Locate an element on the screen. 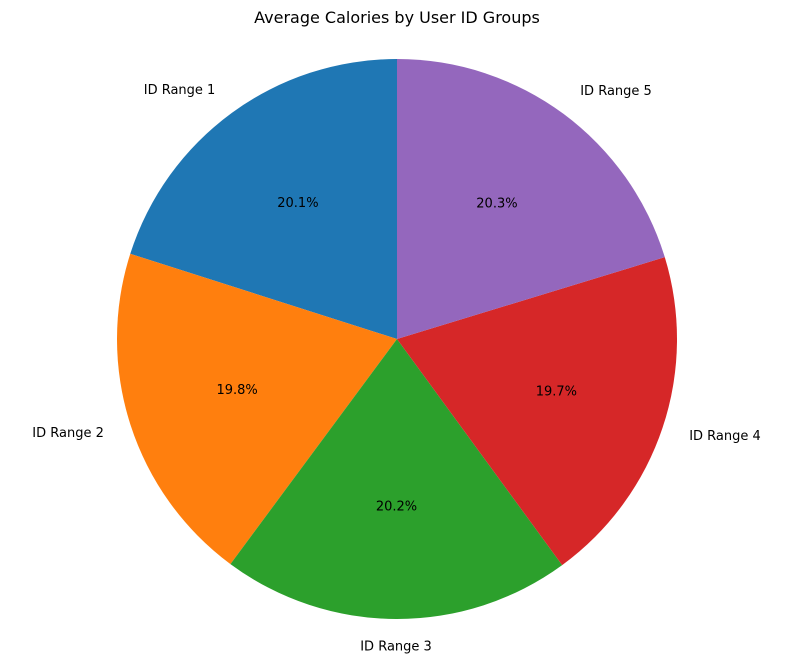 This screenshot has height=665, width=794. slice-percent-label-3: 20.2% is located at coordinates (396, 507).